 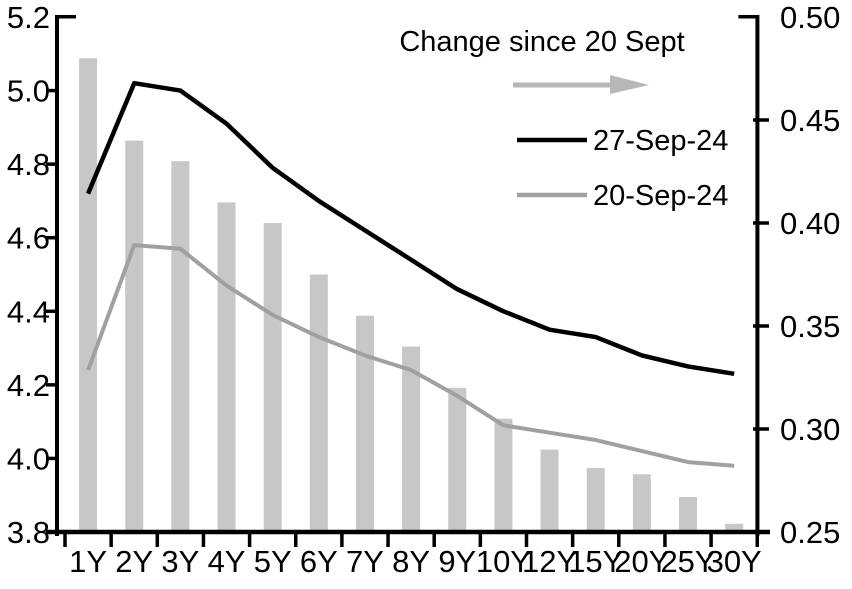 What do you see at coordinates (273, 561) in the screenshot?
I see `x-tick-label-5Y: 5Y` at bounding box center [273, 561].